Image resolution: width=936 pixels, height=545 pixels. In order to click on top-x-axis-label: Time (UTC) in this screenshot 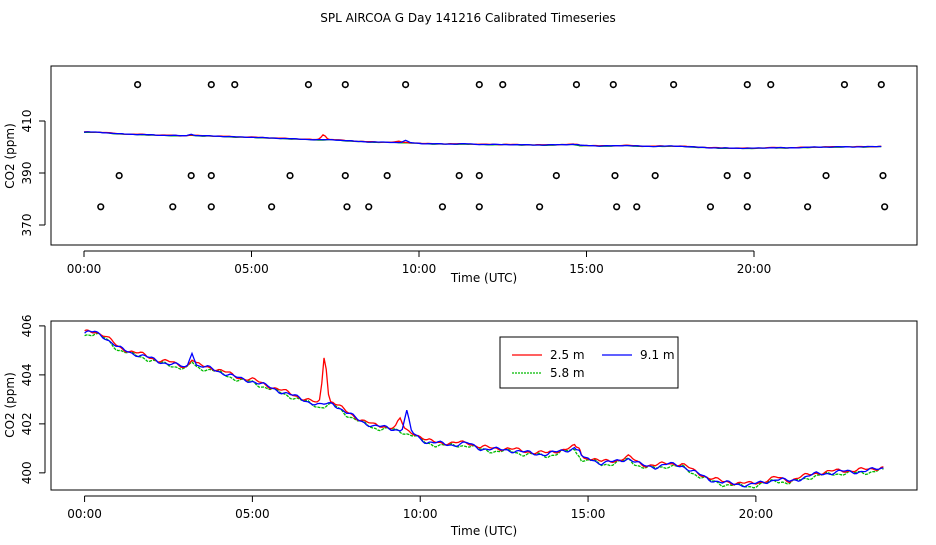, I will do `click(483, 278)`.